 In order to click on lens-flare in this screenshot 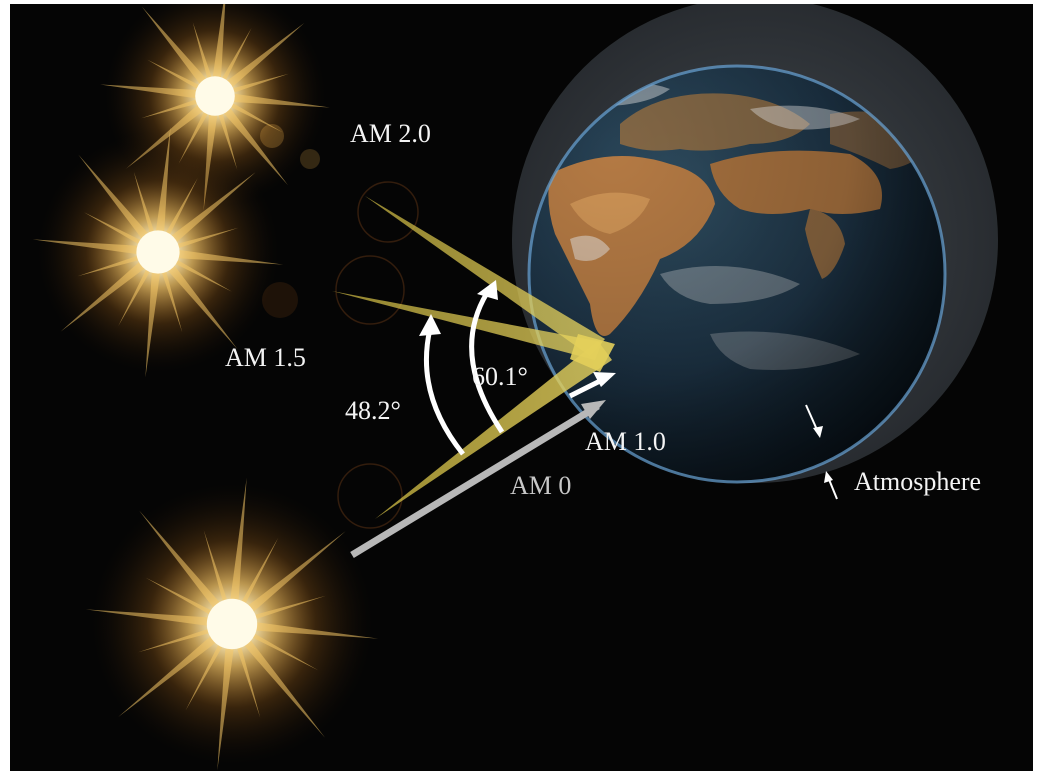, I will do `click(339, 326)`.